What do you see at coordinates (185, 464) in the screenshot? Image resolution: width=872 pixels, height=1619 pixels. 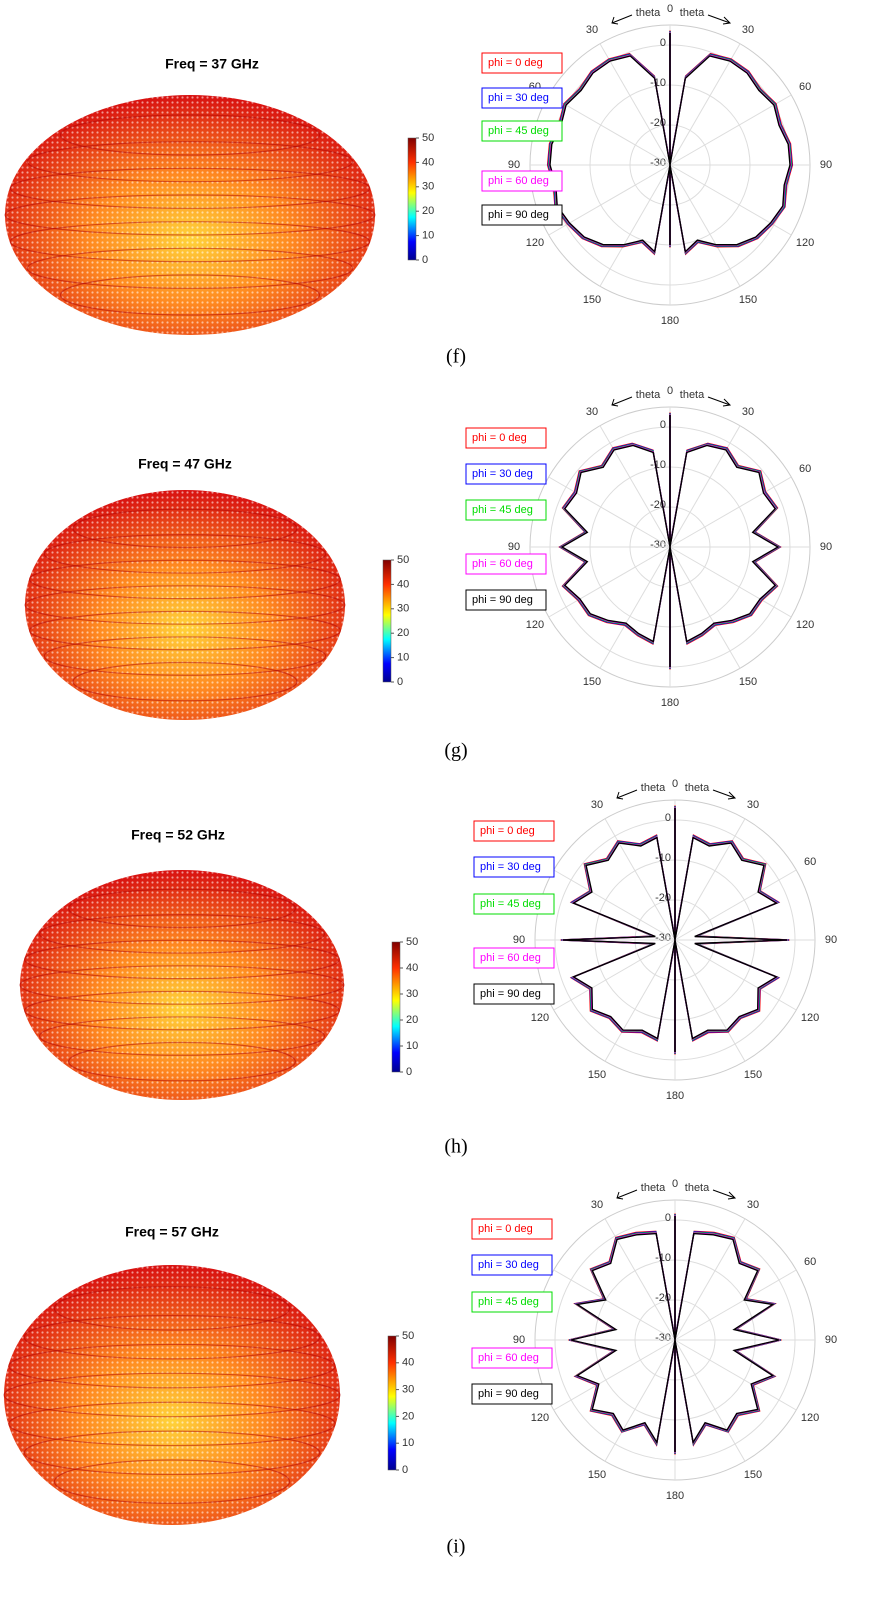 I see `plot-title: Freq = 47 GHz` at bounding box center [185, 464].